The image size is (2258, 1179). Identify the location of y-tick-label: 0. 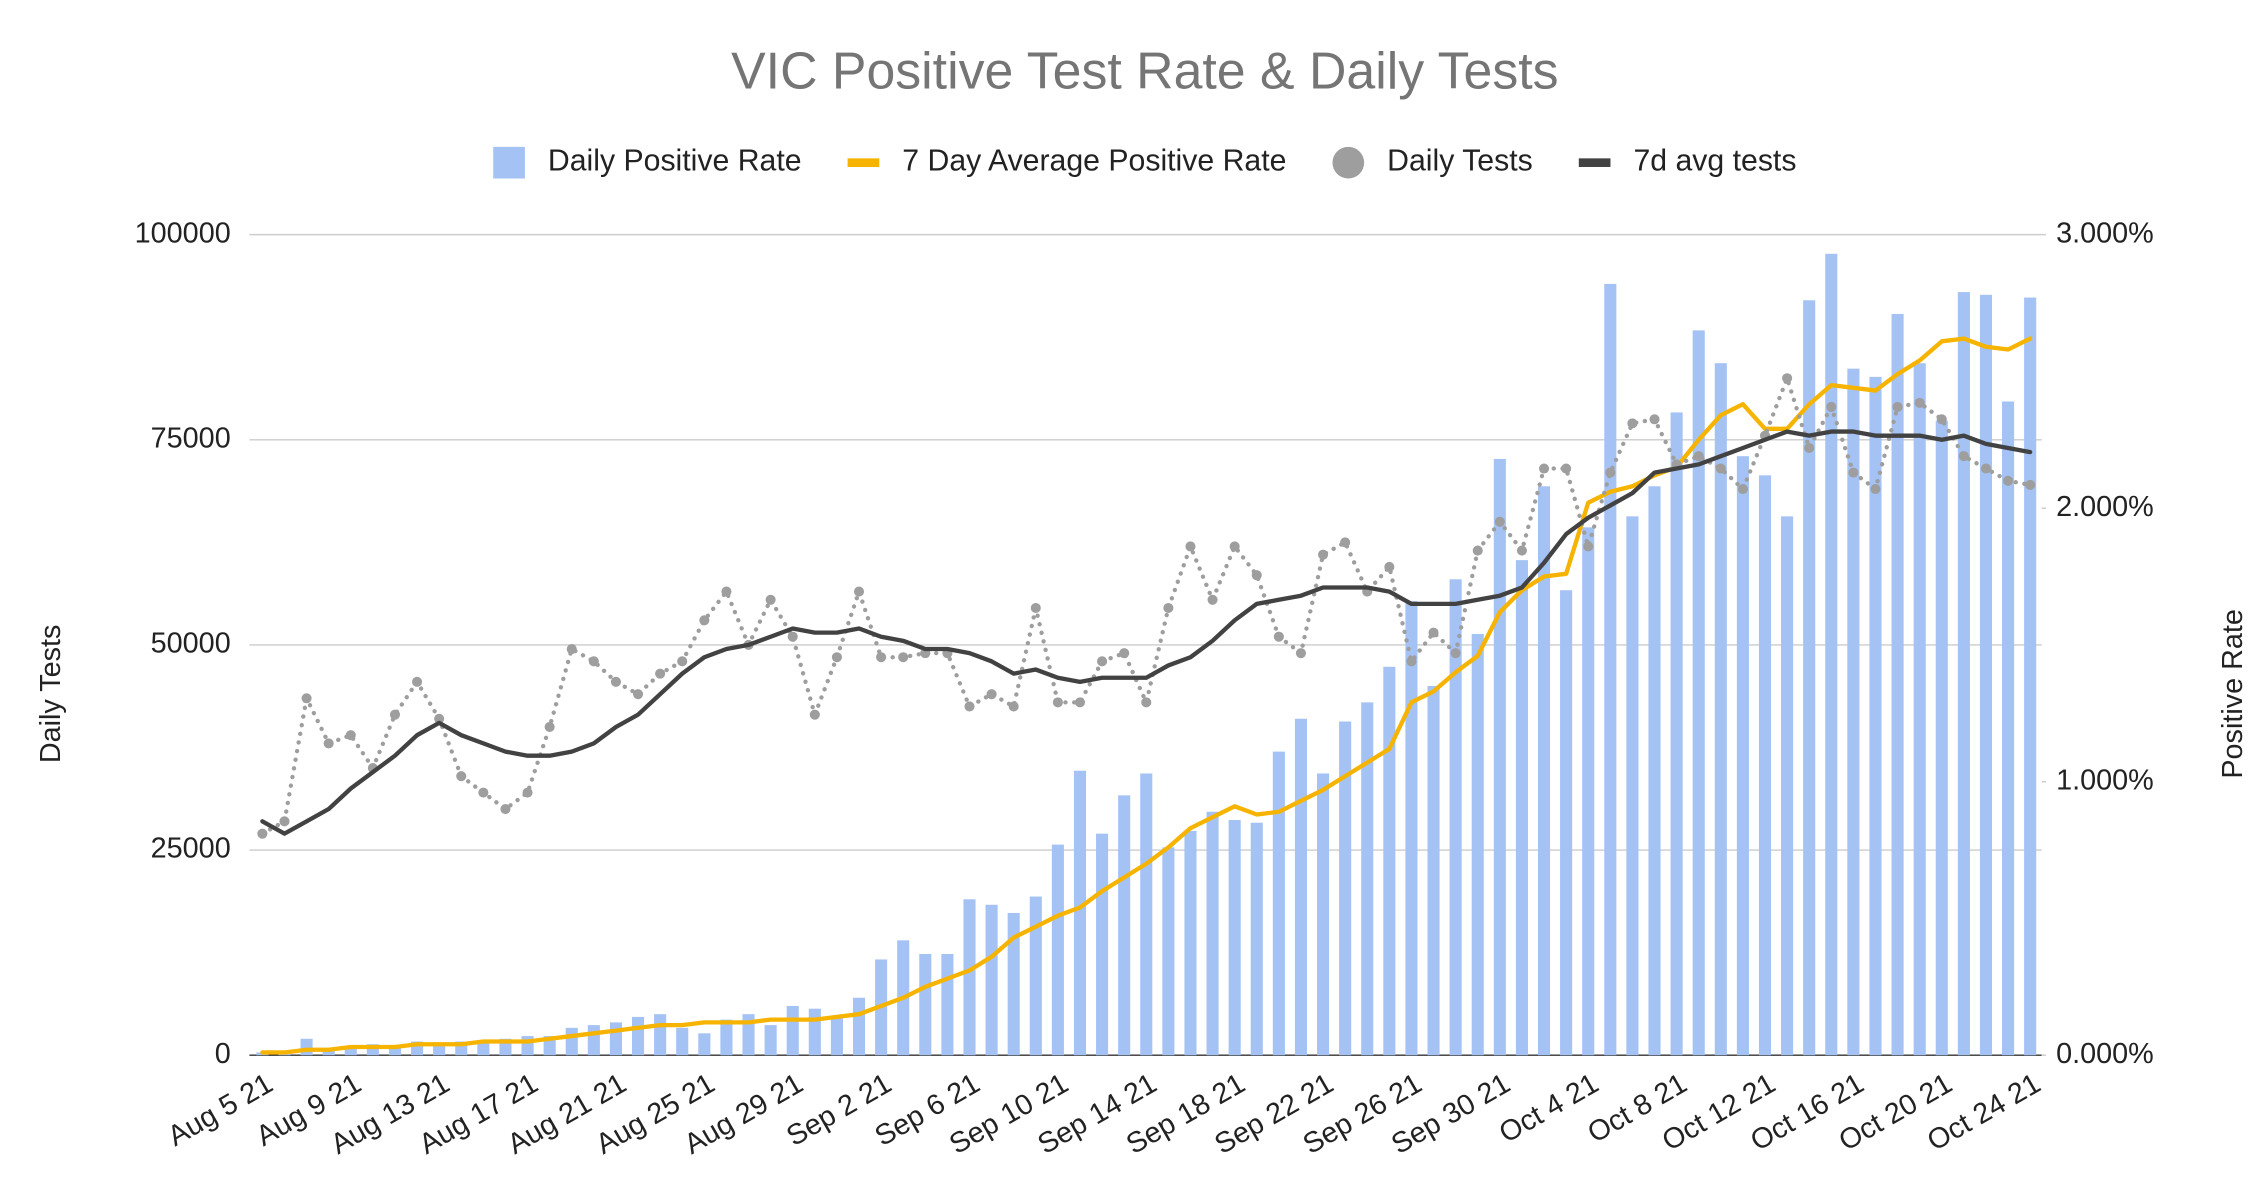
(223, 1054).